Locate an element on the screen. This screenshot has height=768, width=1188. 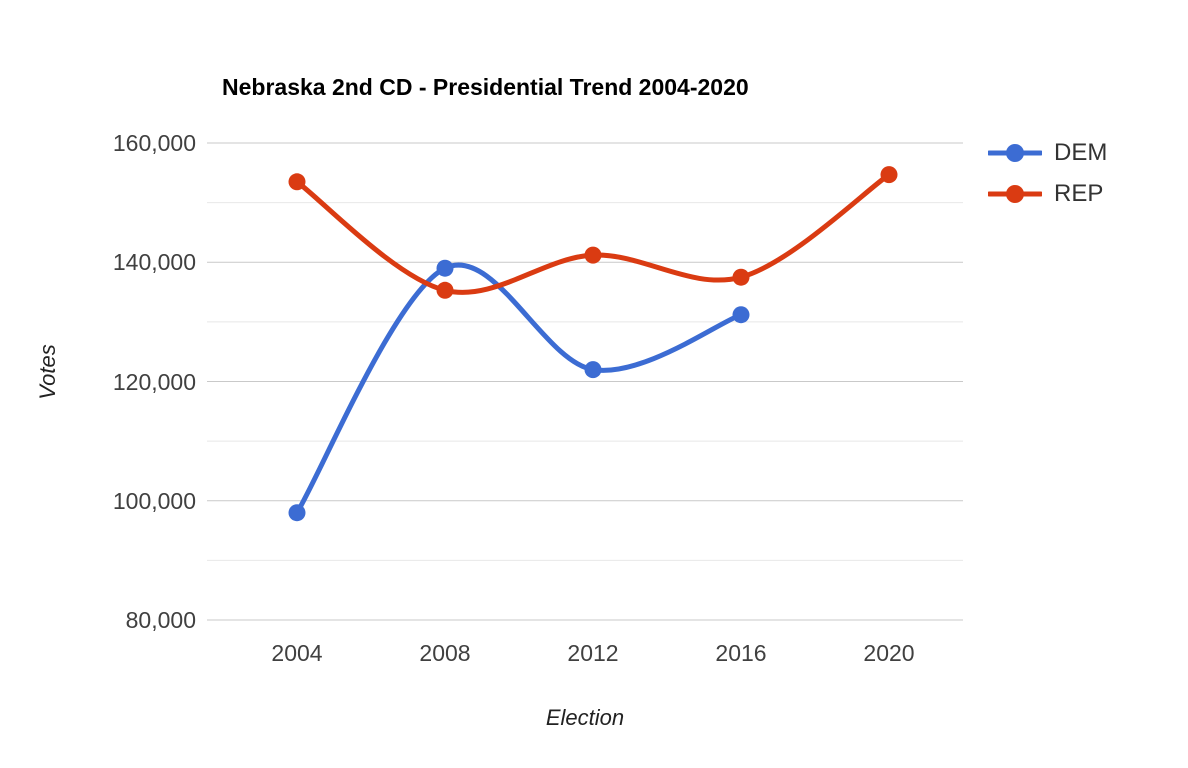
legend: DEM REP is located at coordinates (1047, 173).